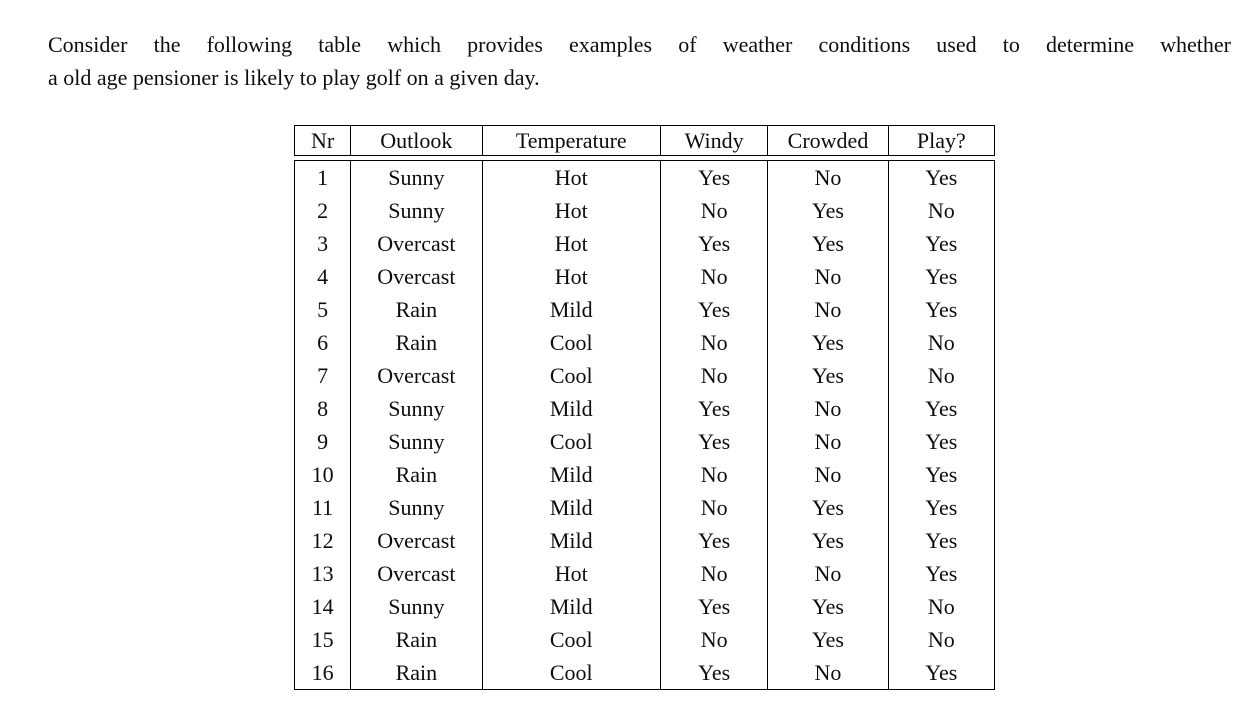 This screenshot has height=709, width=1237. What do you see at coordinates (323, 177) in the screenshot?
I see `table-cell: 1` at bounding box center [323, 177].